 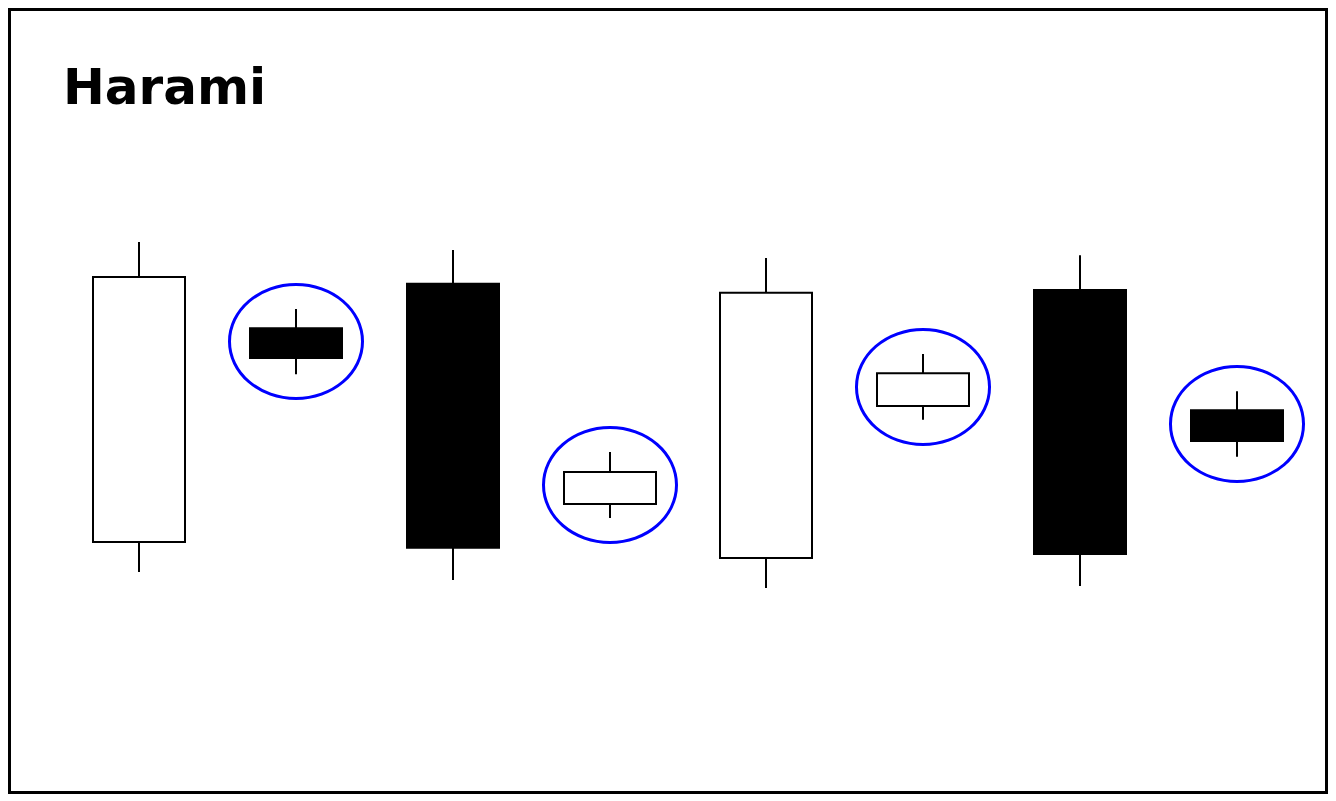 What do you see at coordinates (165, 87) in the screenshot?
I see `chart-title: Harami` at bounding box center [165, 87].